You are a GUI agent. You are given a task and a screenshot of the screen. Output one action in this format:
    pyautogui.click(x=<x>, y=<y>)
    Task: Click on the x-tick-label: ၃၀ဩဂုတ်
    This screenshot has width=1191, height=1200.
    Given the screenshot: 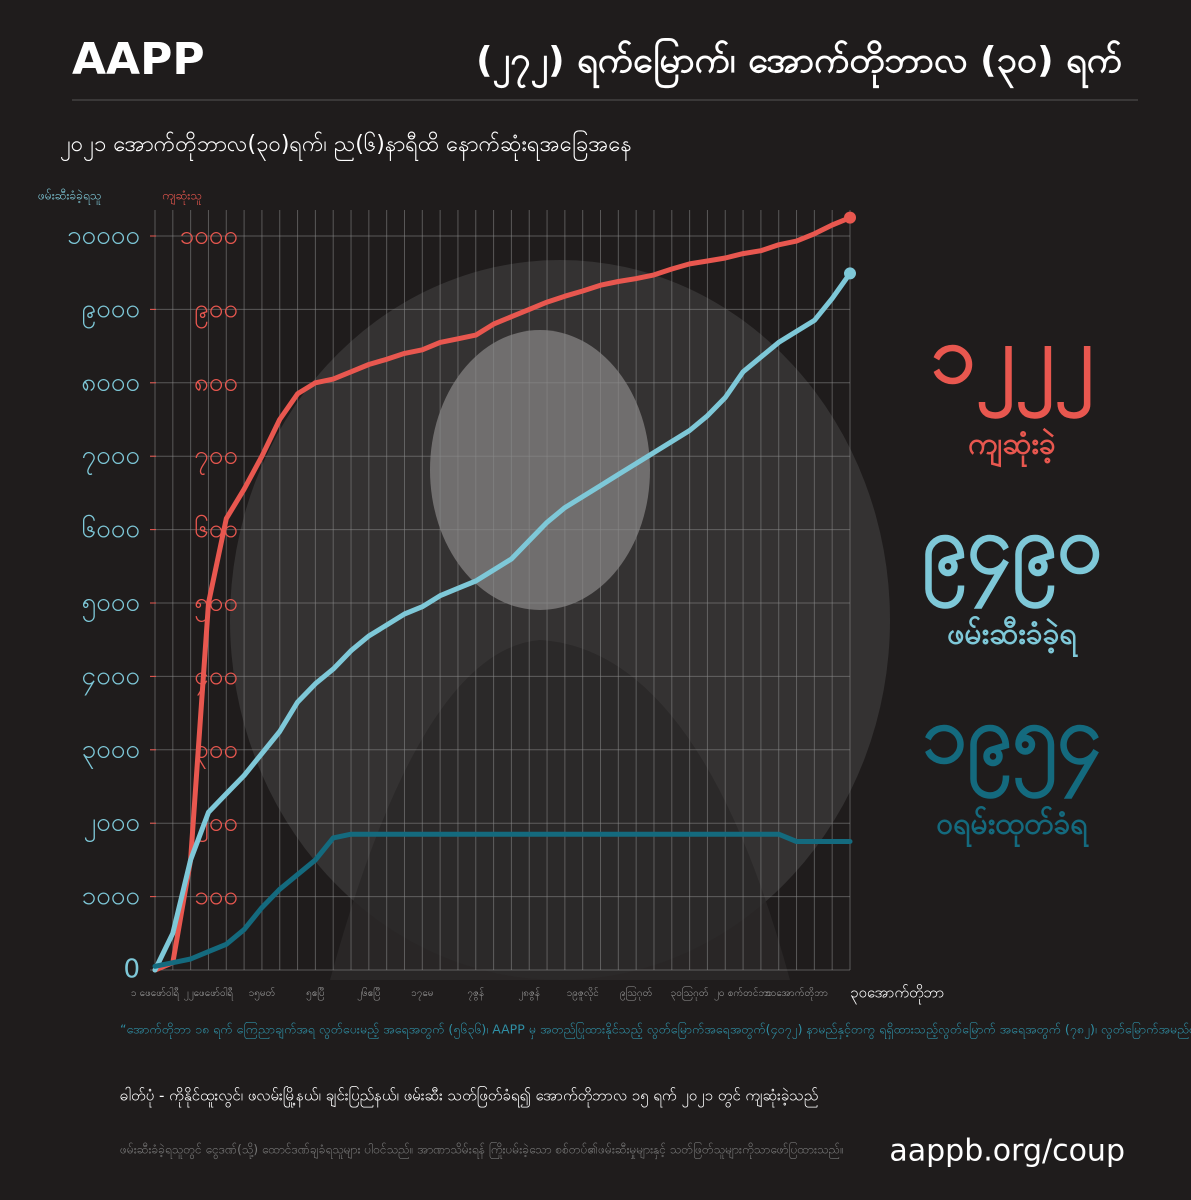 What is the action you would take?
    pyautogui.click(x=690, y=993)
    